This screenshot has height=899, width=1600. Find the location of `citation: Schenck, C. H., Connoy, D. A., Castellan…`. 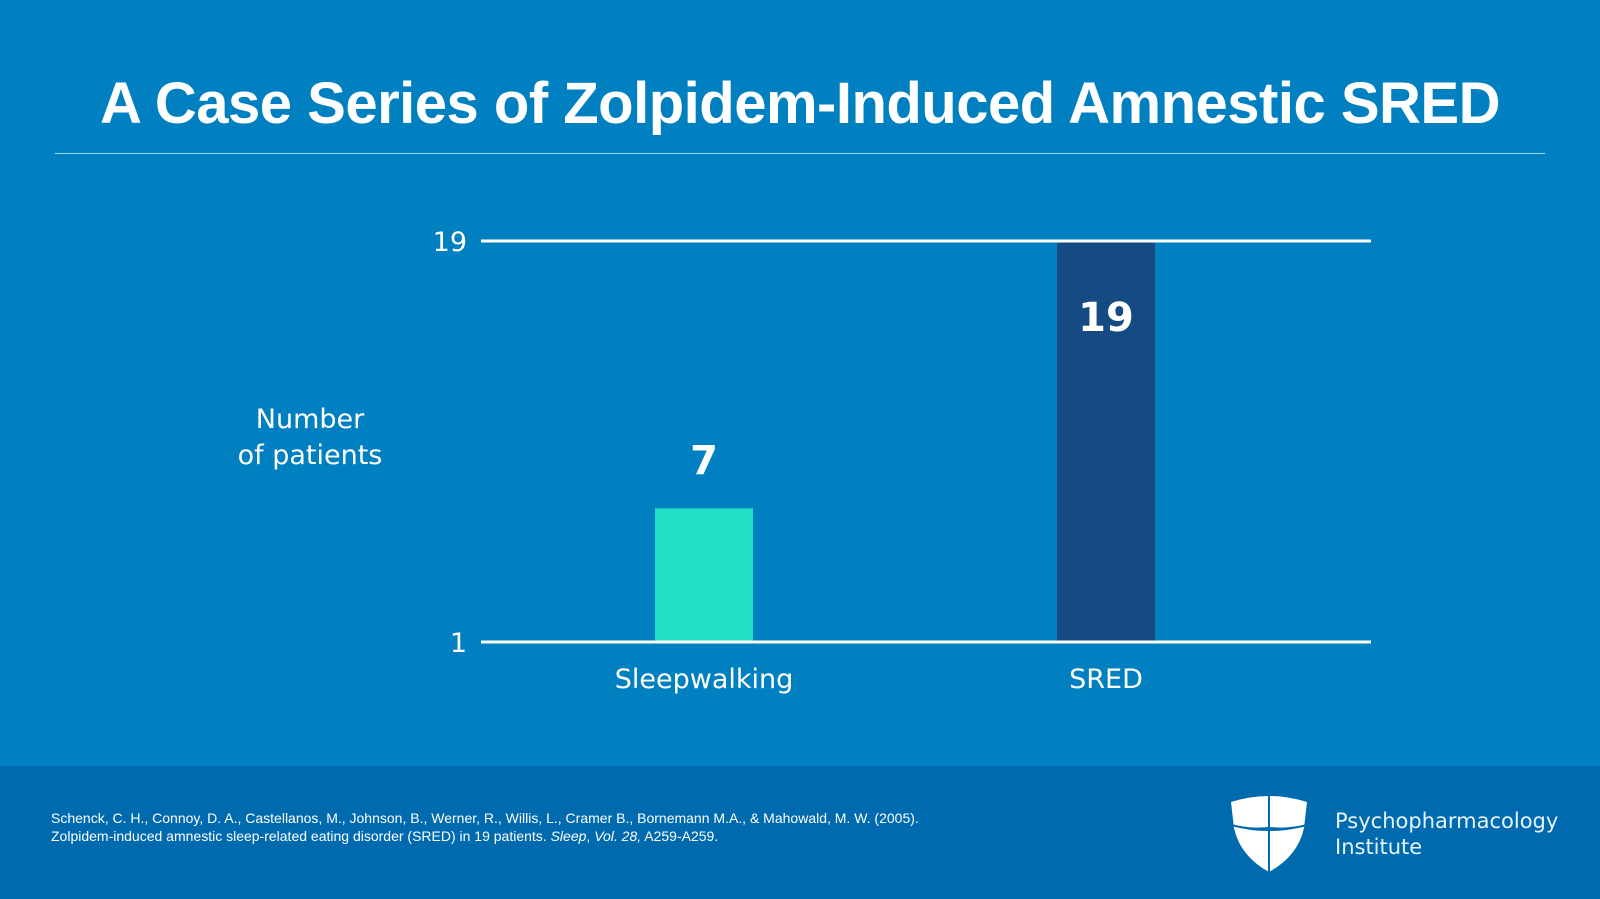

citation: Schenck, C. H., Connoy, D. A., Castellan… is located at coordinates (485, 827).